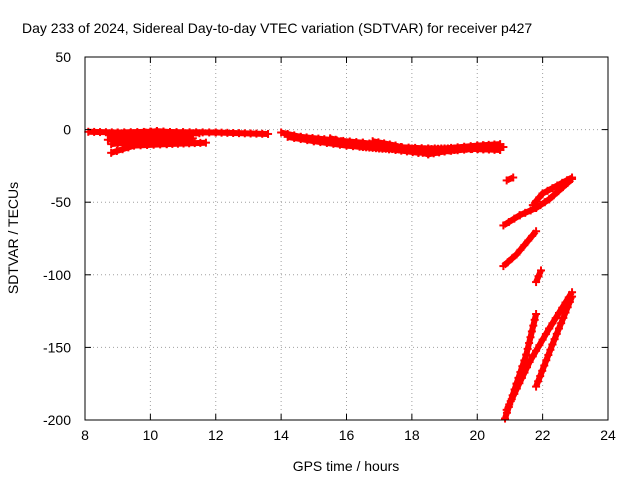 The width and height of the screenshot is (640, 480). Describe the element at coordinates (543, 435) in the screenshot. I see `x-tick-label: 22` at that location.